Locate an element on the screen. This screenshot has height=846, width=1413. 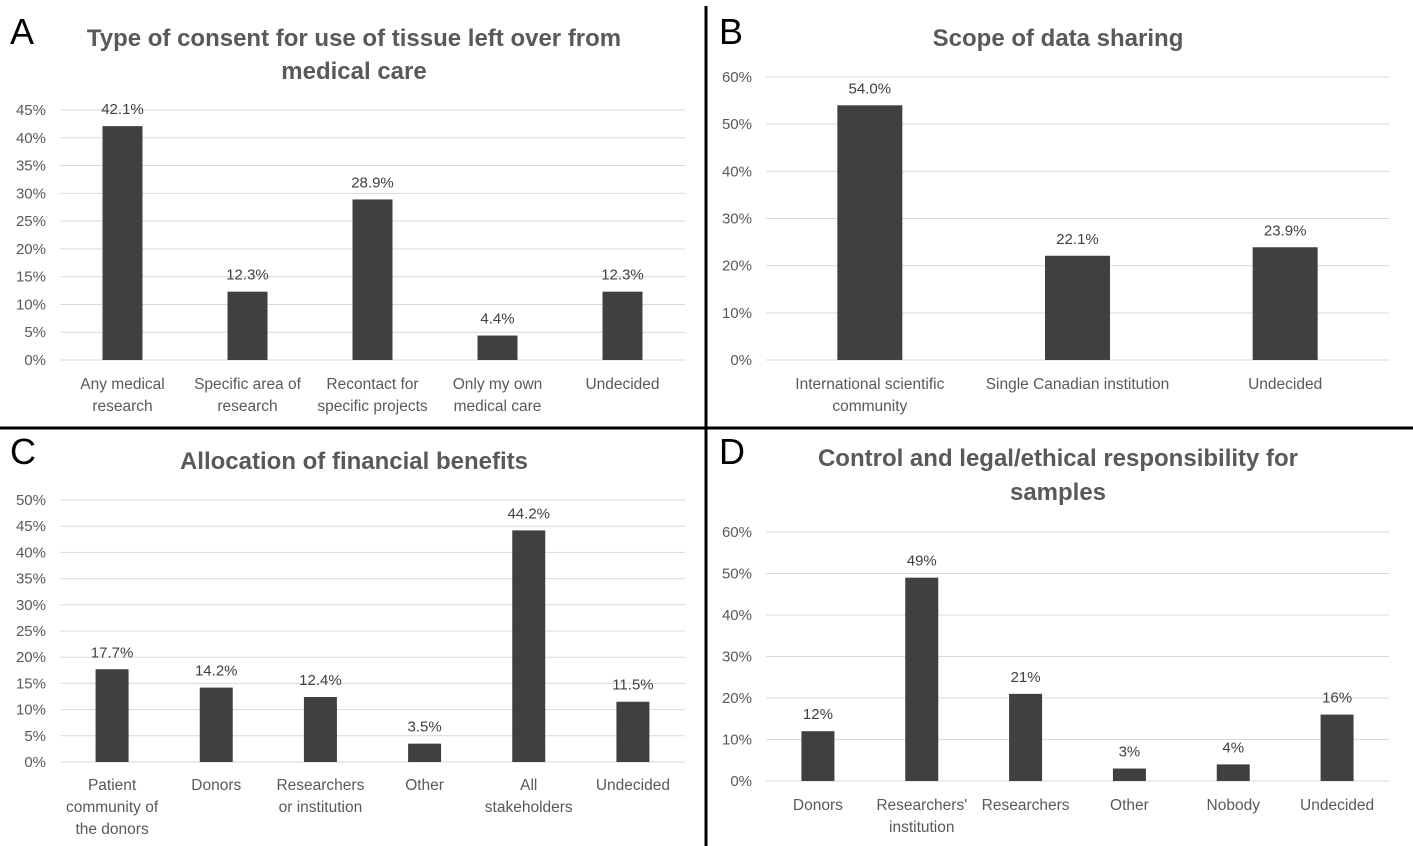
category-label: Nobody is located at coordinates (1234, 805).